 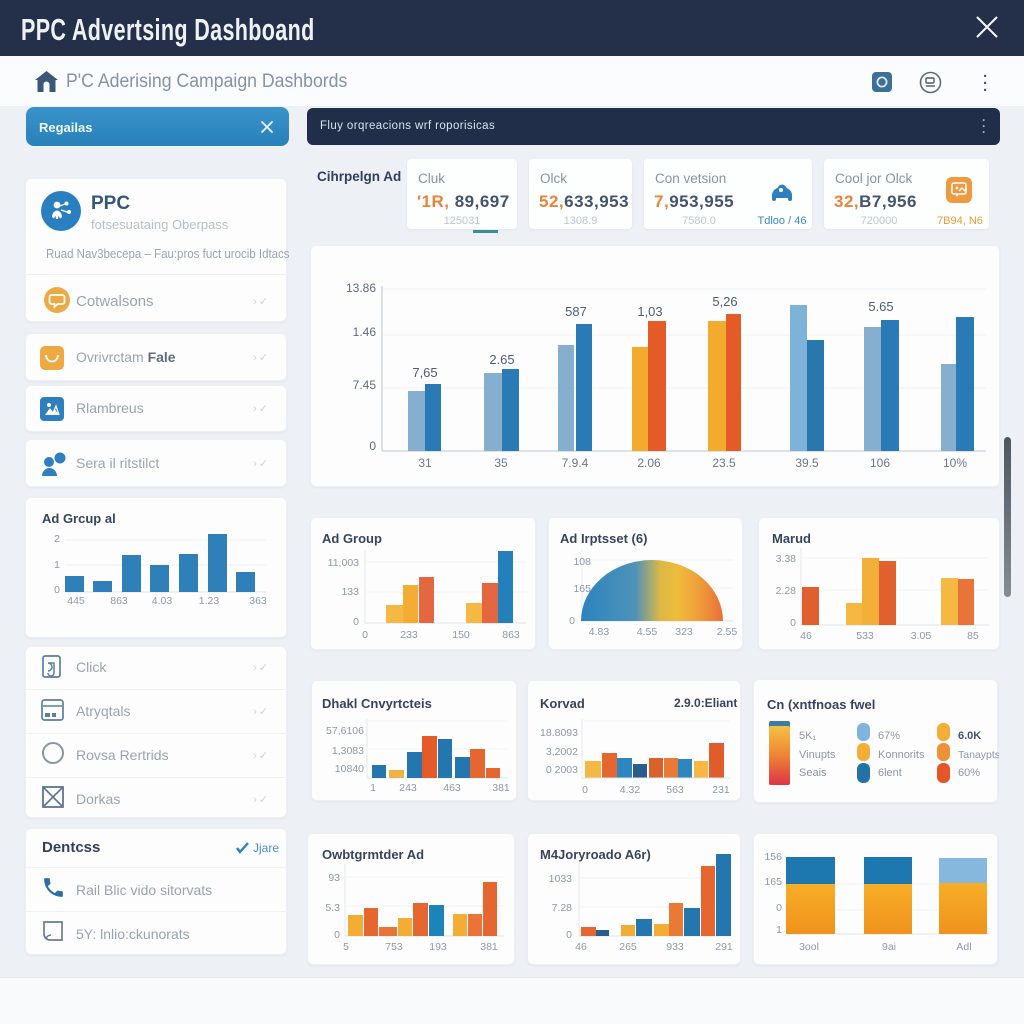 What do you see at coordinates (786, 559) in the screenshot?
I see `svg-text: 3.38` at bounding box center [786, 559].